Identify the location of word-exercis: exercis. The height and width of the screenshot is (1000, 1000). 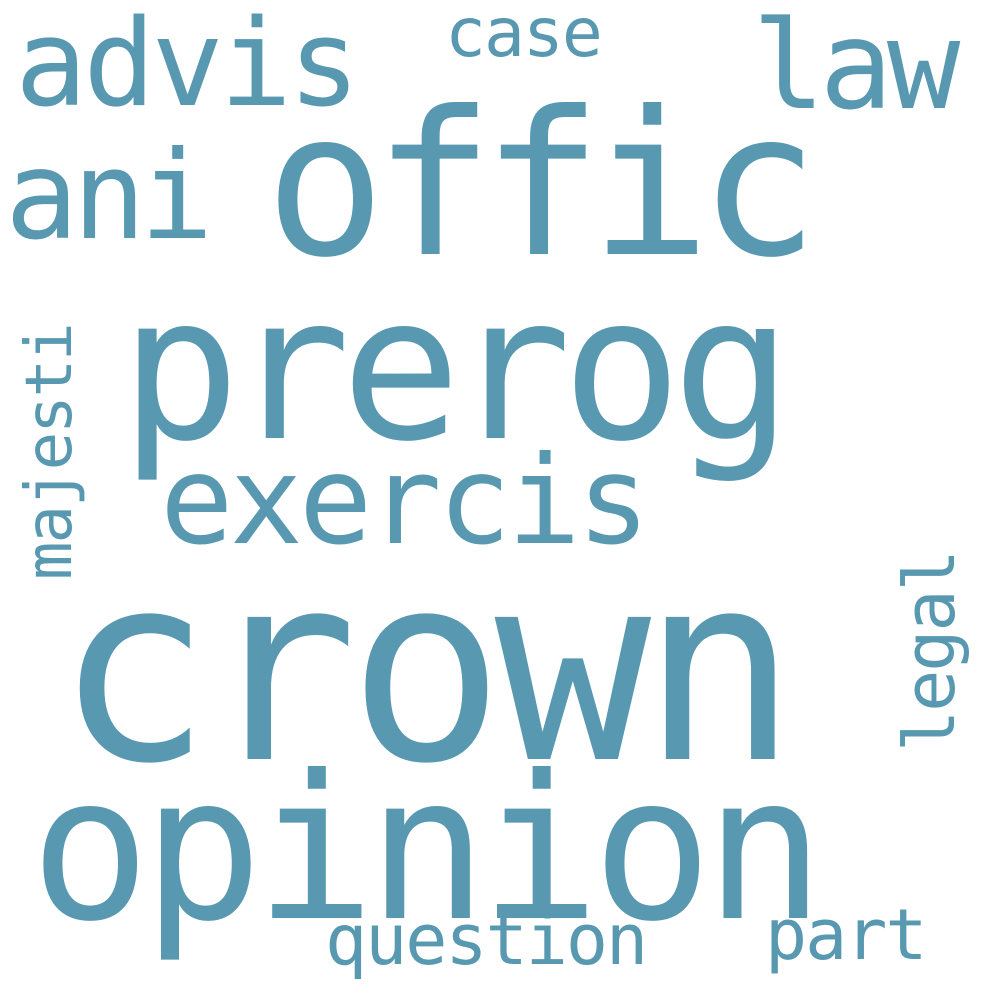
(405, 501).